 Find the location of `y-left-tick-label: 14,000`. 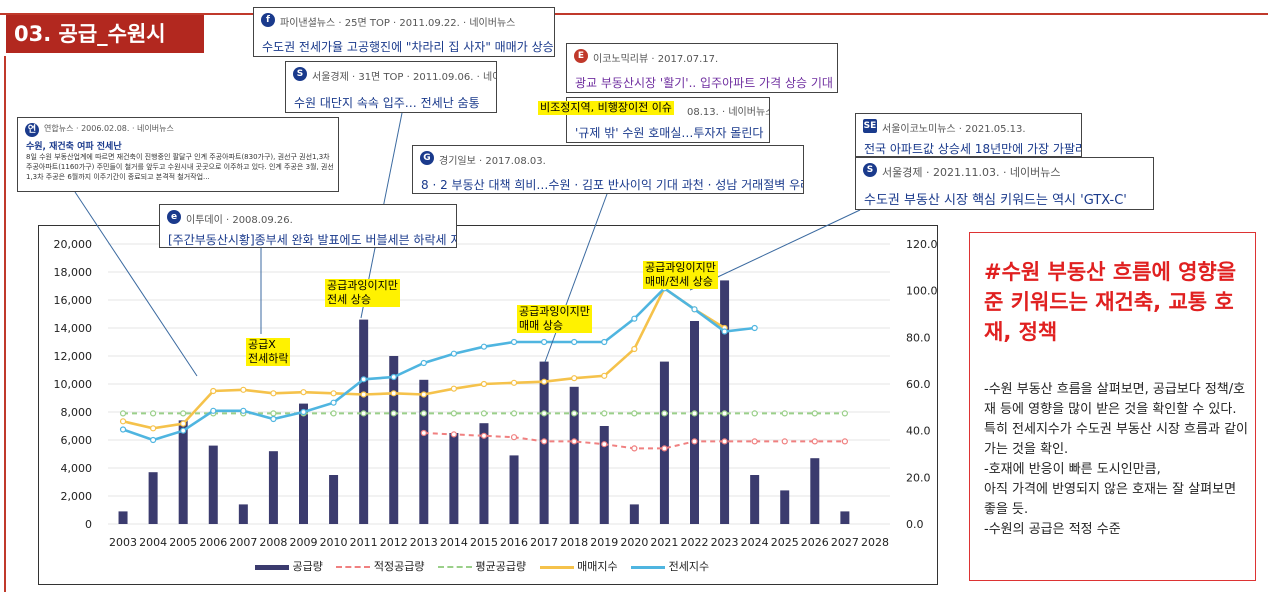

y-left-tick-label: 14,000 is located at coordinates (73, 328).